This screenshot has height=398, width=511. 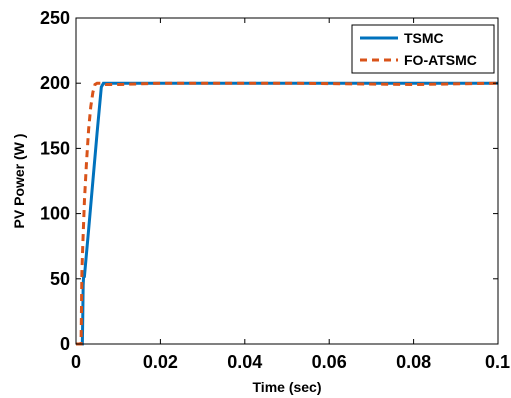 I want to click on y-tick-label: 50, so click(x=60, y=279).